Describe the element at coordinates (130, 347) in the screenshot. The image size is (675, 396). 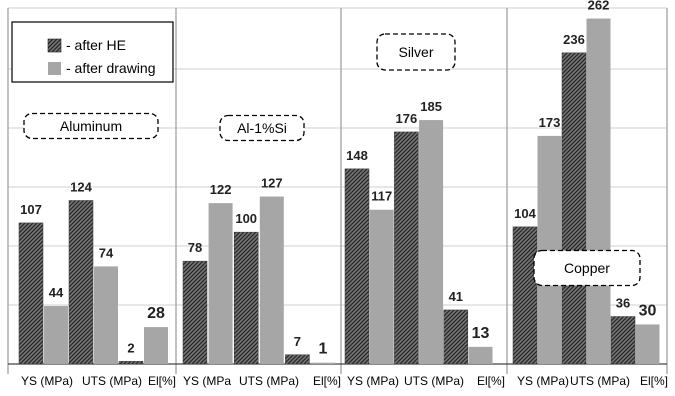
I see `value-label-0-4: 2` at that location.